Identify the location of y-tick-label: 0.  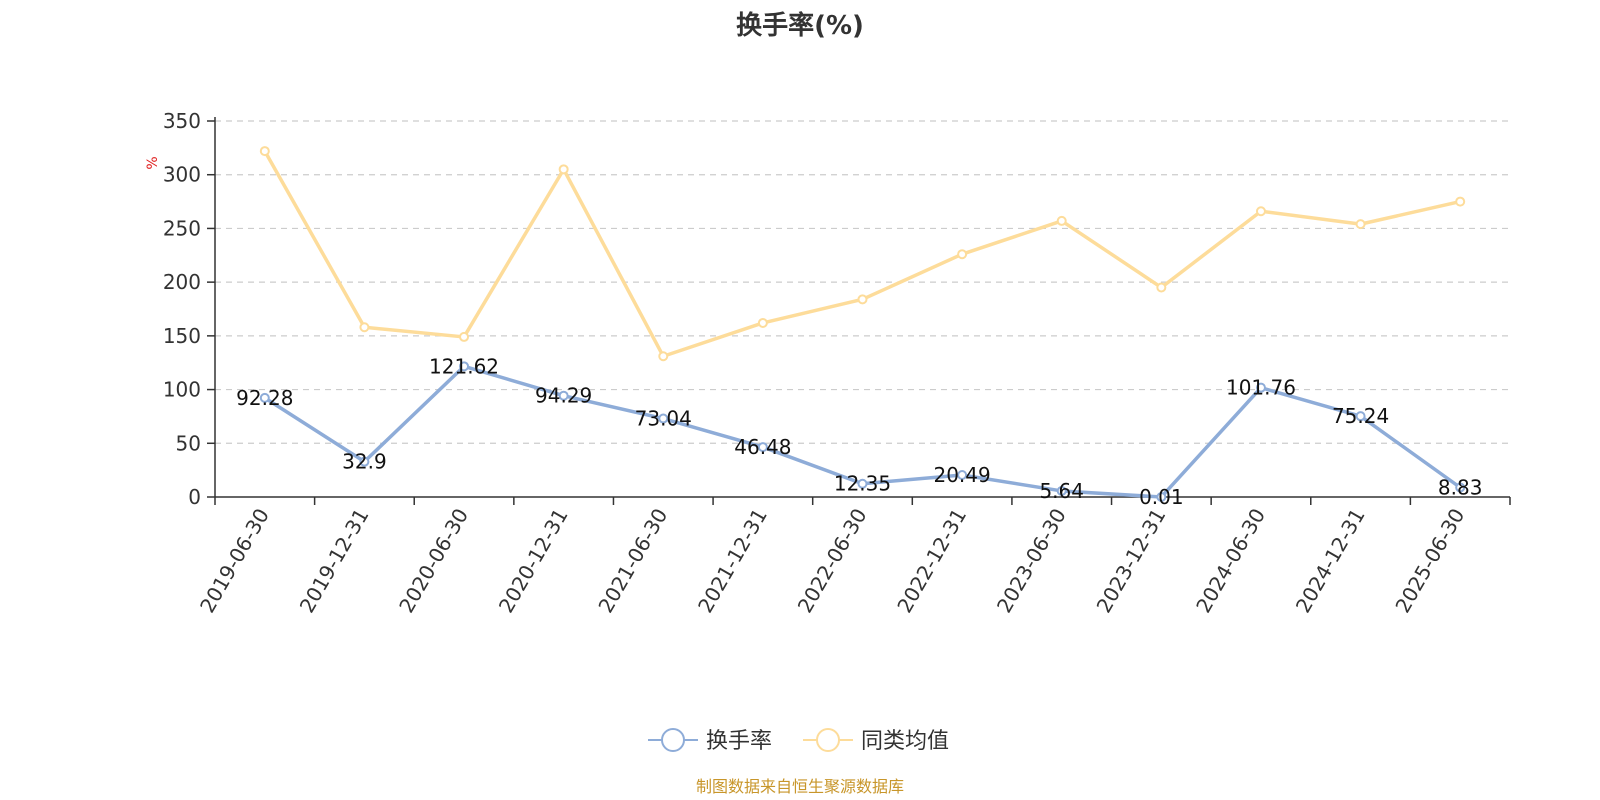
(194, 497).